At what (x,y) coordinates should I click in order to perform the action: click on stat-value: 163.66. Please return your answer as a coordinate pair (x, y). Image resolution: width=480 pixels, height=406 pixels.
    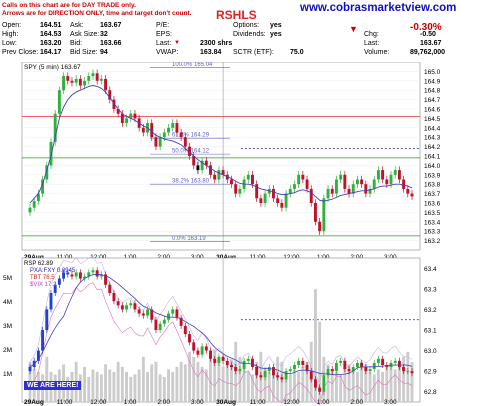
    Looking at the image, I should click on (111, 43).